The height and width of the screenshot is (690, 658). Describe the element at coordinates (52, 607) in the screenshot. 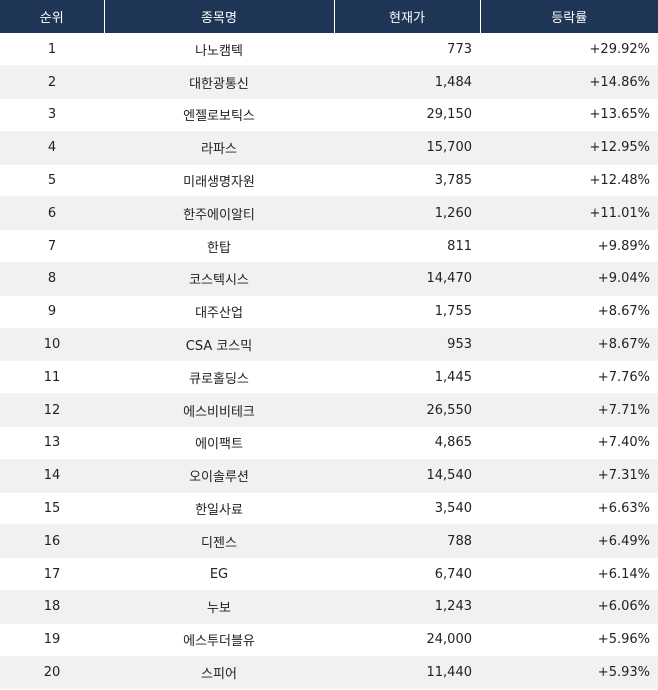

I see `rank-cell: 18` at that location.